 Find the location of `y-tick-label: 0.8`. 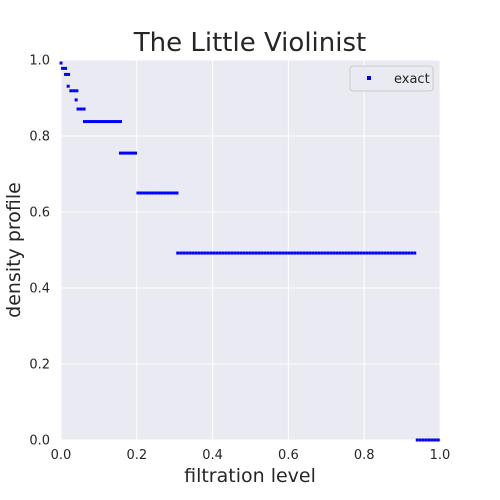

y-tick-label: 0.8 is located at coordinates (39, 137).